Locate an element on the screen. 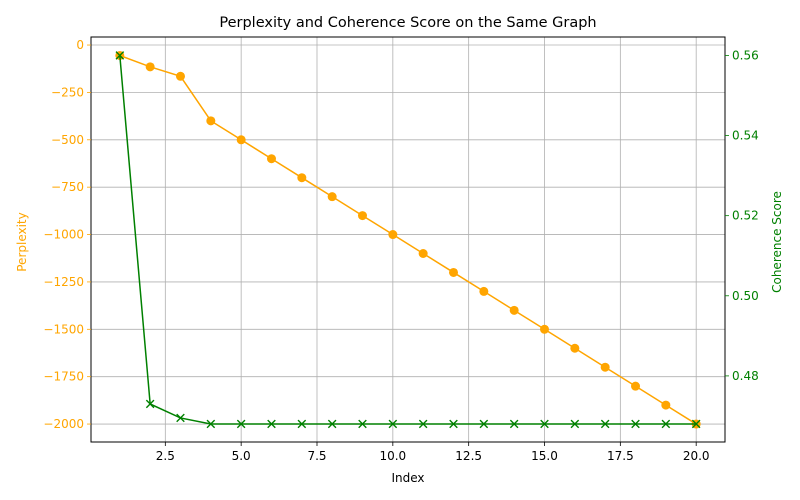 This screenshot has height=500, width=800. x-tick-label: 2.5 is located at coordinates (165, 456).